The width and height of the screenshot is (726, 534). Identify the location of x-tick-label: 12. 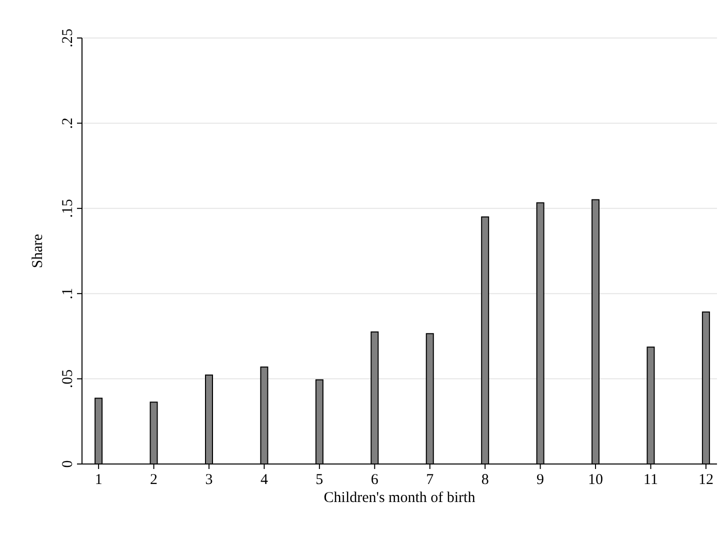
(706, 480).